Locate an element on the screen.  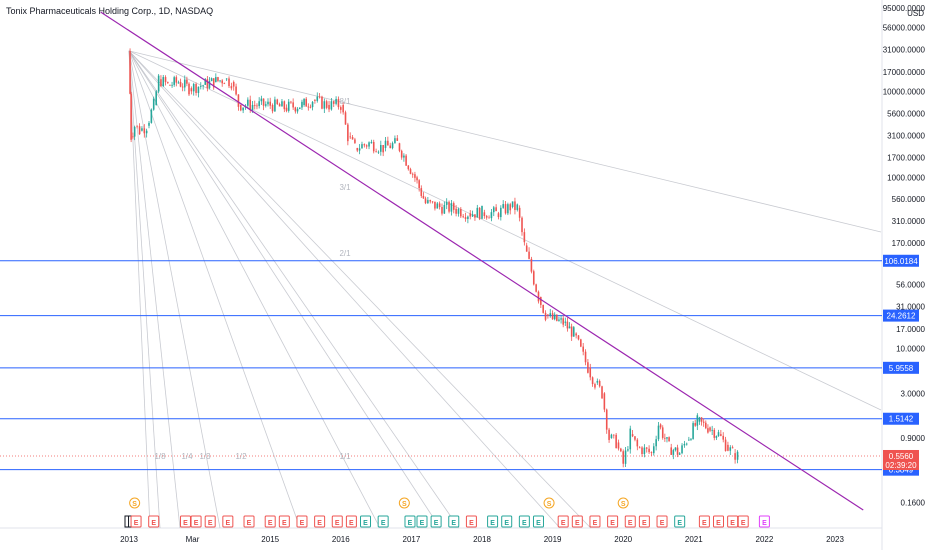
y-tick-label: 1000.0000 is located at coordinates (906, 177).